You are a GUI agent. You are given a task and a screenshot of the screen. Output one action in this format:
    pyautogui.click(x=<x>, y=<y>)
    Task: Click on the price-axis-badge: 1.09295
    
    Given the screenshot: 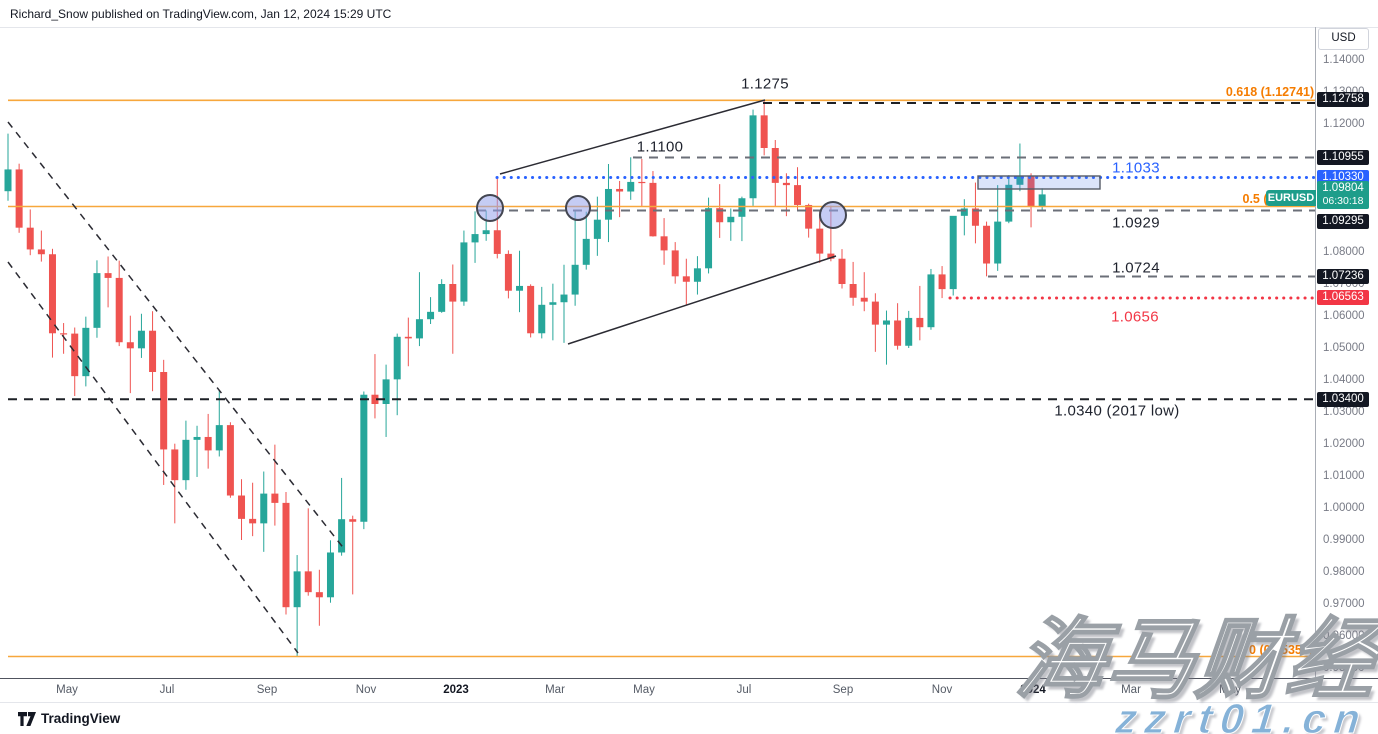 What is the action you would take?
    pyautogui.click(x=1343, y=222)
    